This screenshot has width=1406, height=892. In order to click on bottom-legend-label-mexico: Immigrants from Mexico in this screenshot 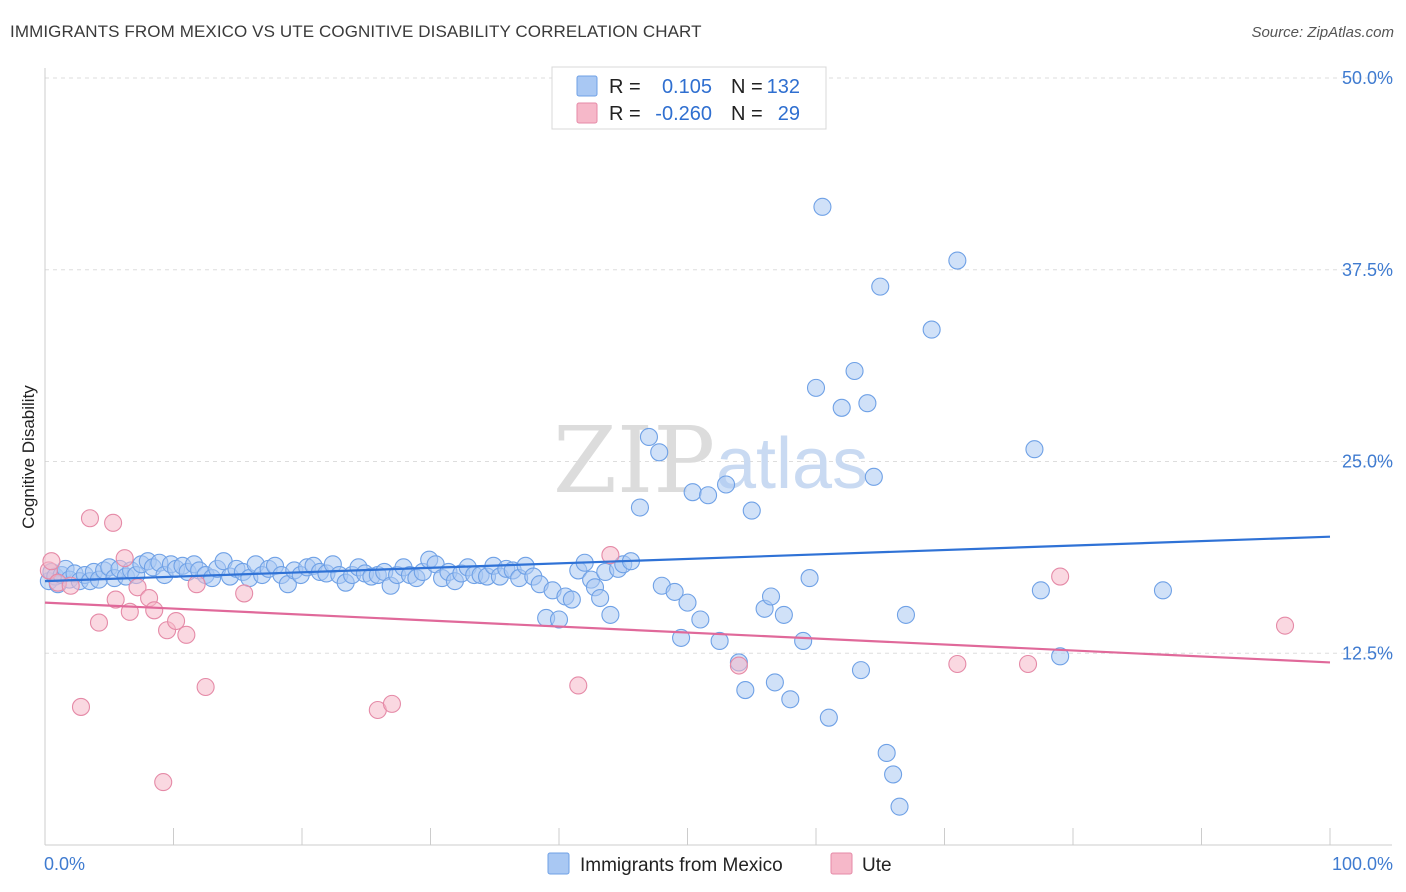, I will do `click(681, 865)`.